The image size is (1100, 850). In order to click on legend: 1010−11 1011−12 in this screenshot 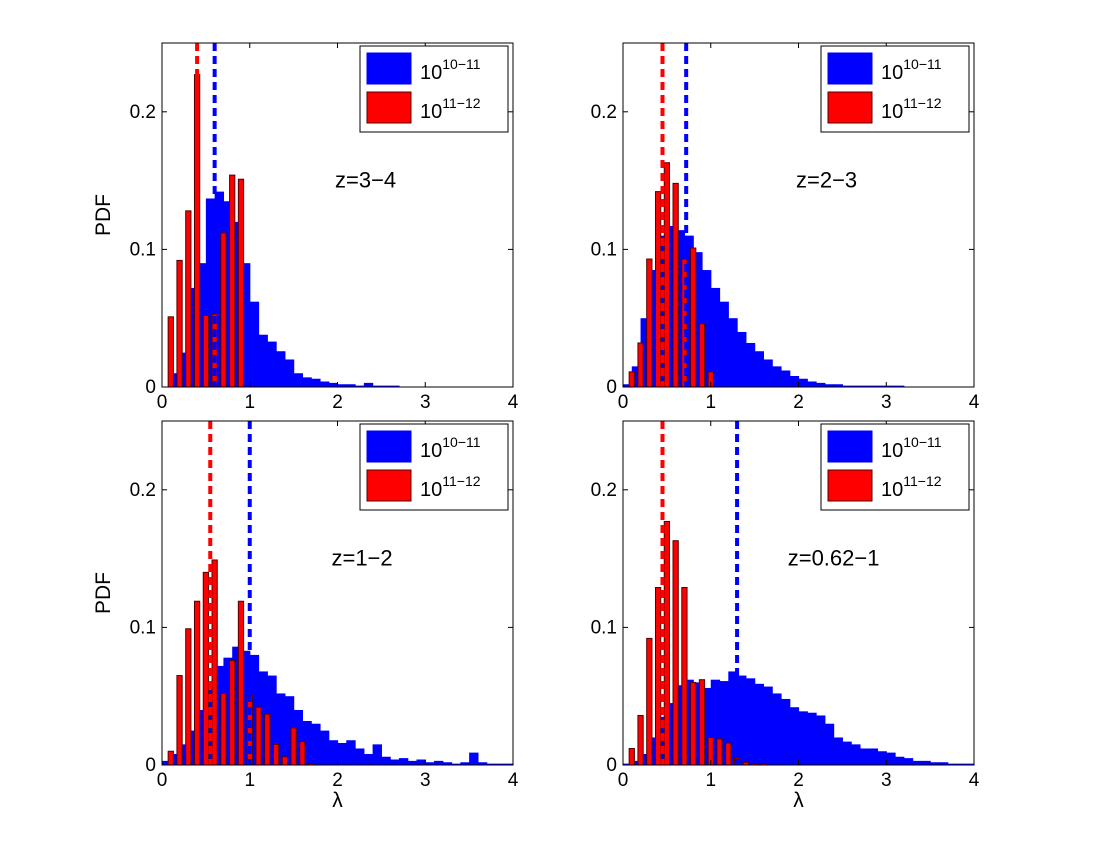, I will do `click(895, 89)`.